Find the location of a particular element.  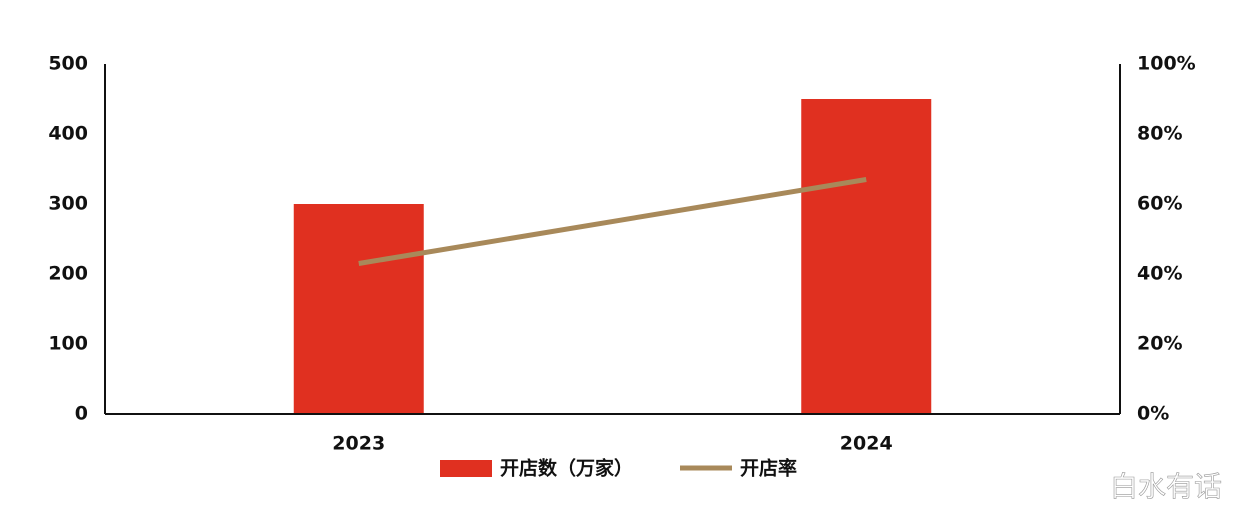

legend-label: 开店率 is located at coordinates (768, 468).